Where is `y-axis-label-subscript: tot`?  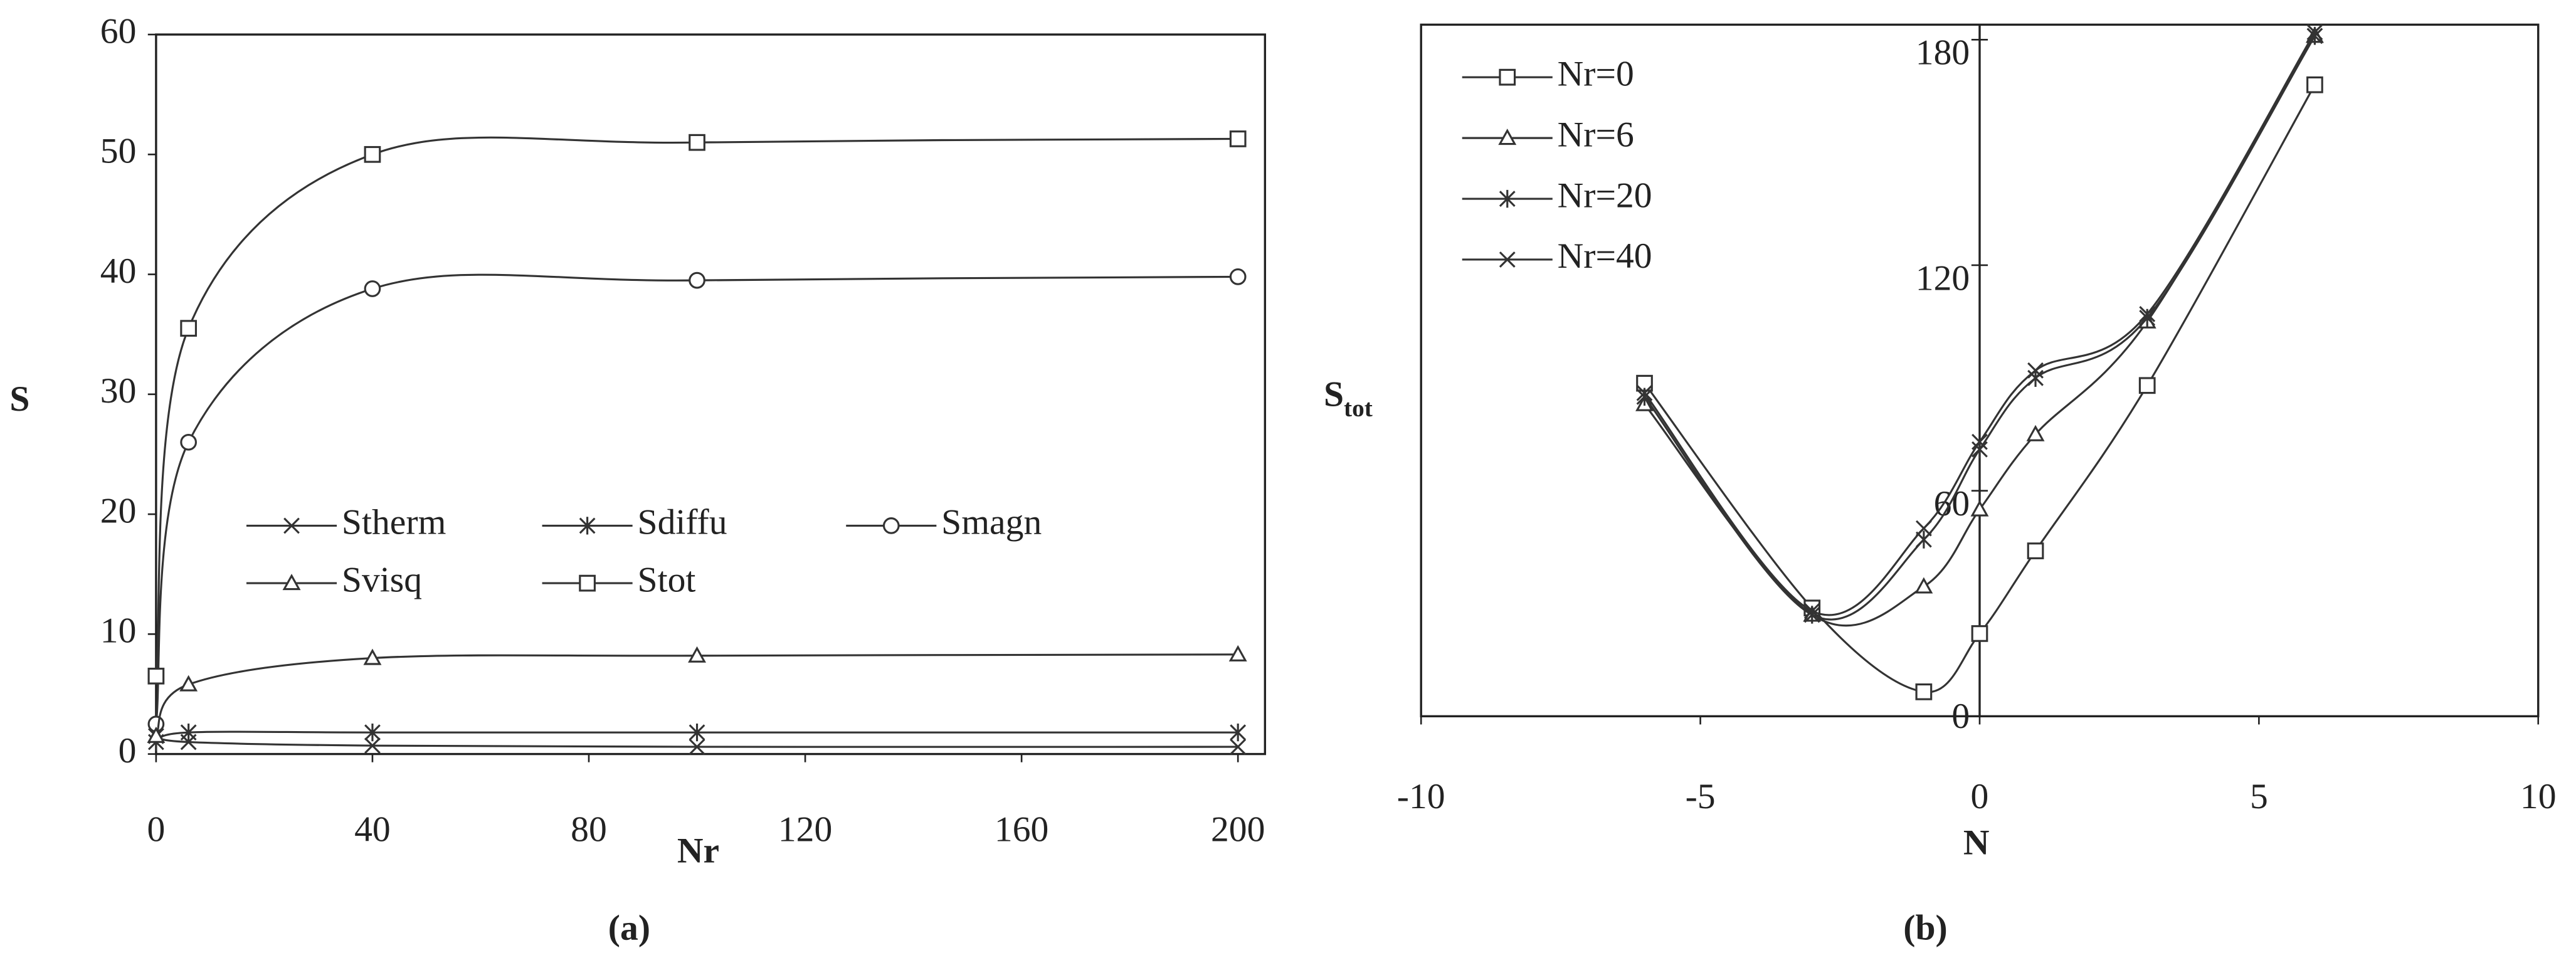 y-axis-label-subscript: tot is located at coordinates (1359, 408).